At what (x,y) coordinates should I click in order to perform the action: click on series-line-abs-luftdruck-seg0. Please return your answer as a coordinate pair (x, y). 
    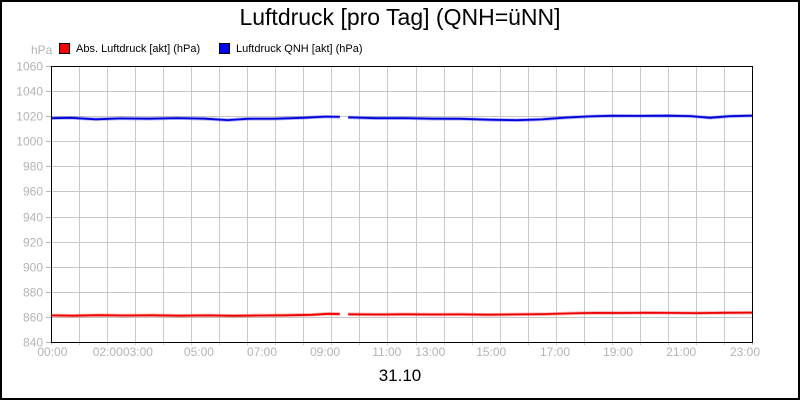
    Looking at the image, I should click on (195, 314).